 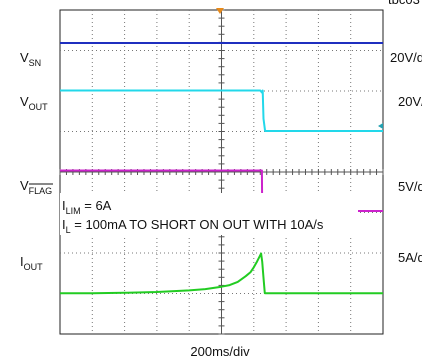 What do you see at coordinates (410, 101) in the screenshot?
I see `scale-label-ch2: 20V/div` at bounding box center [410, 101].